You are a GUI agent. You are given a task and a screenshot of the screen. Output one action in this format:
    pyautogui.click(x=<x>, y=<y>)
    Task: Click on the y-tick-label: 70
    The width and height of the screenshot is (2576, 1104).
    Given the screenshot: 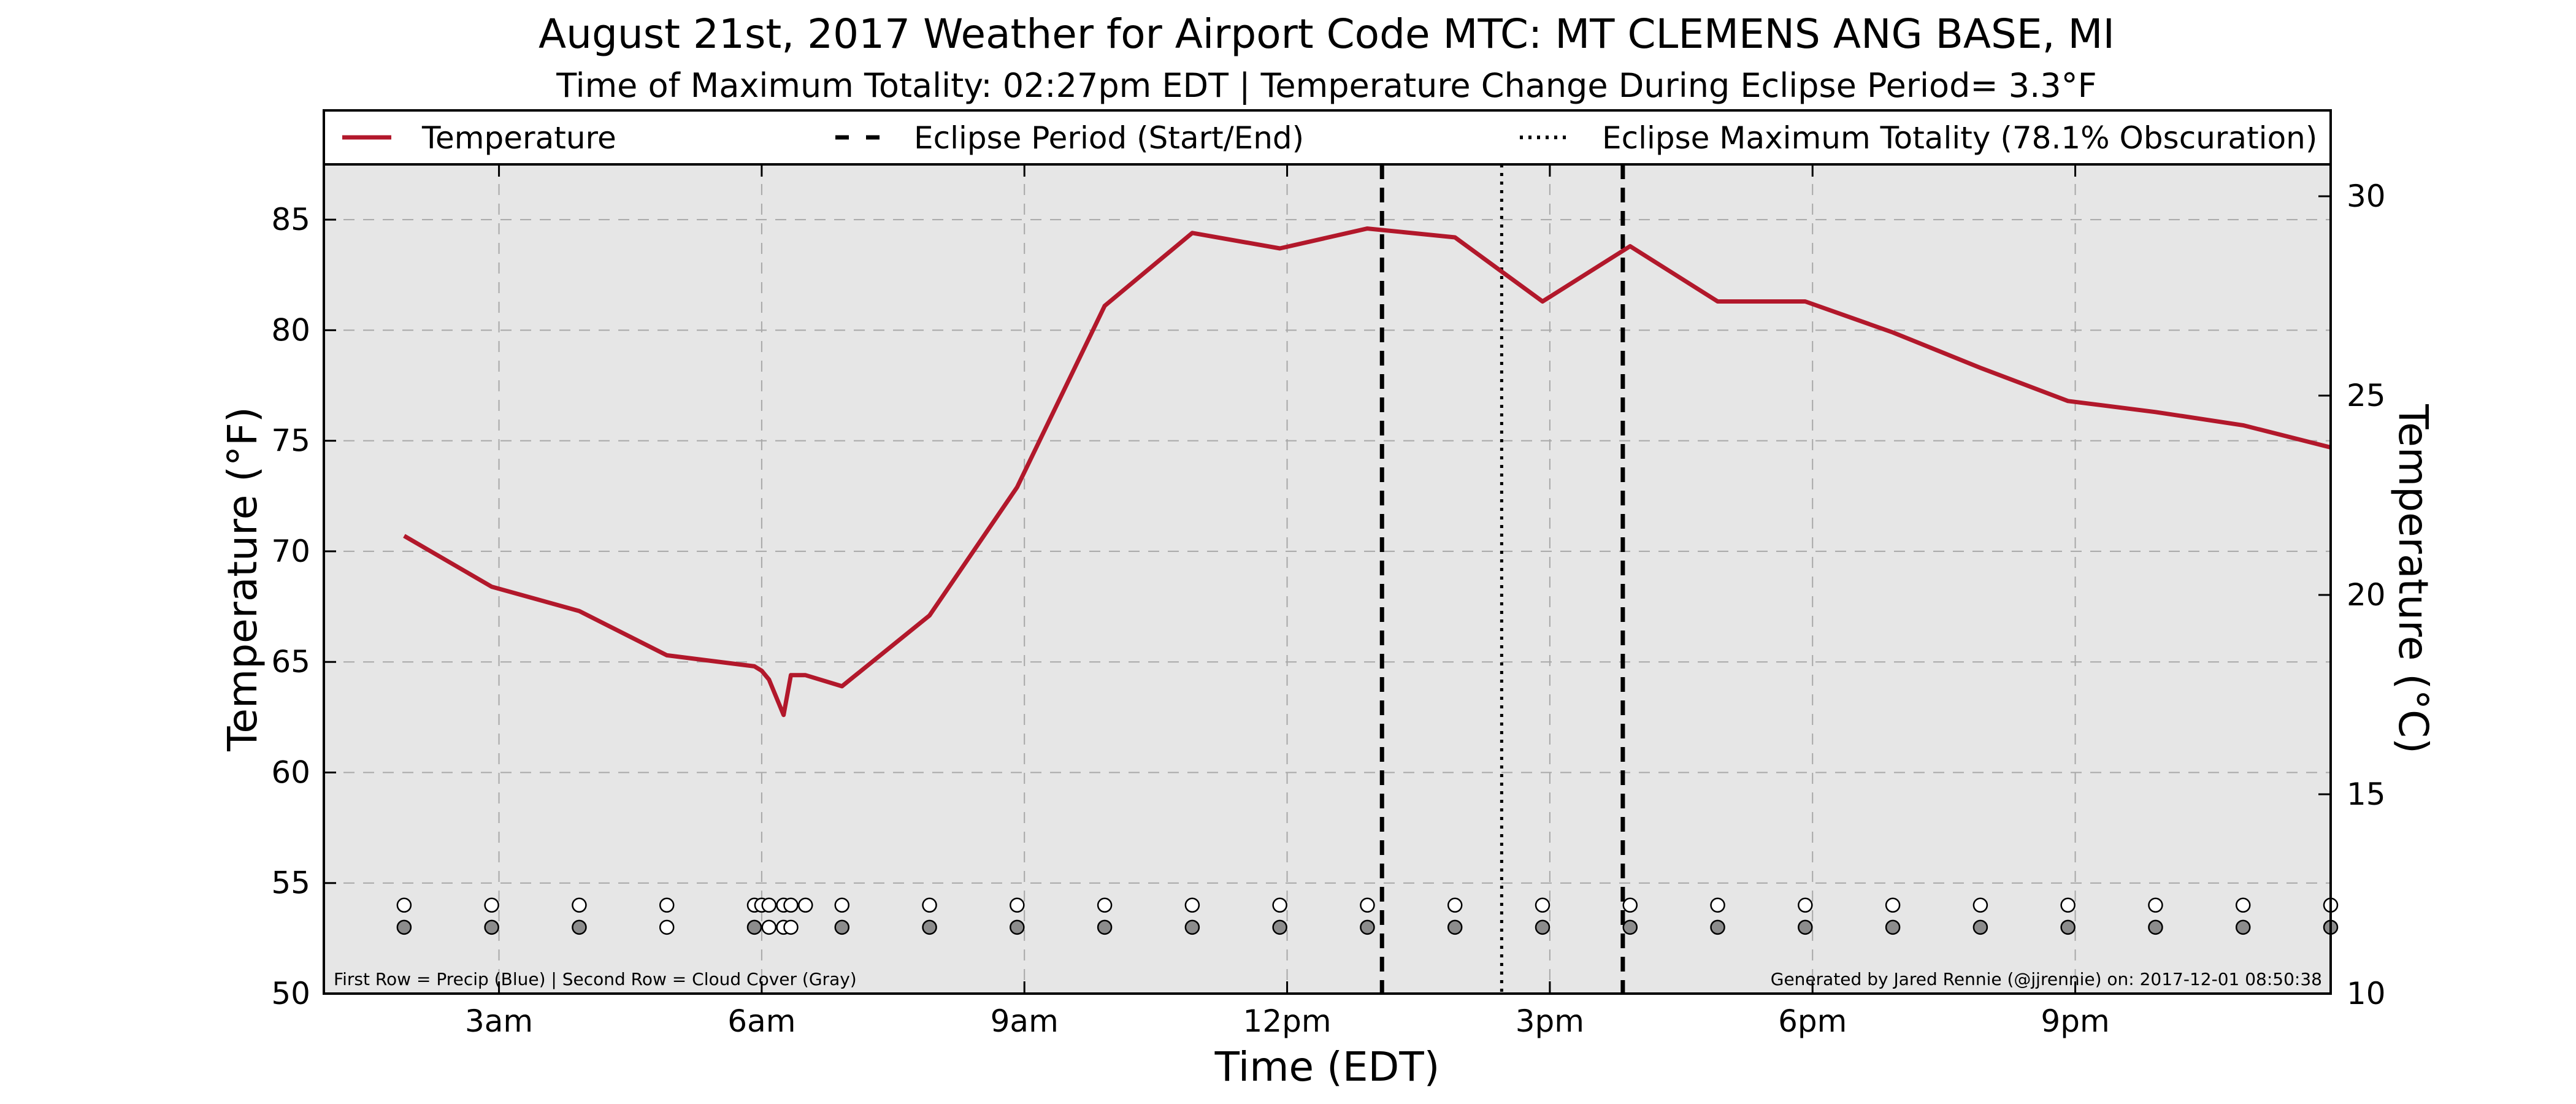 What is the action you would take?
    pyautogui.click(x=290, y=551)
    